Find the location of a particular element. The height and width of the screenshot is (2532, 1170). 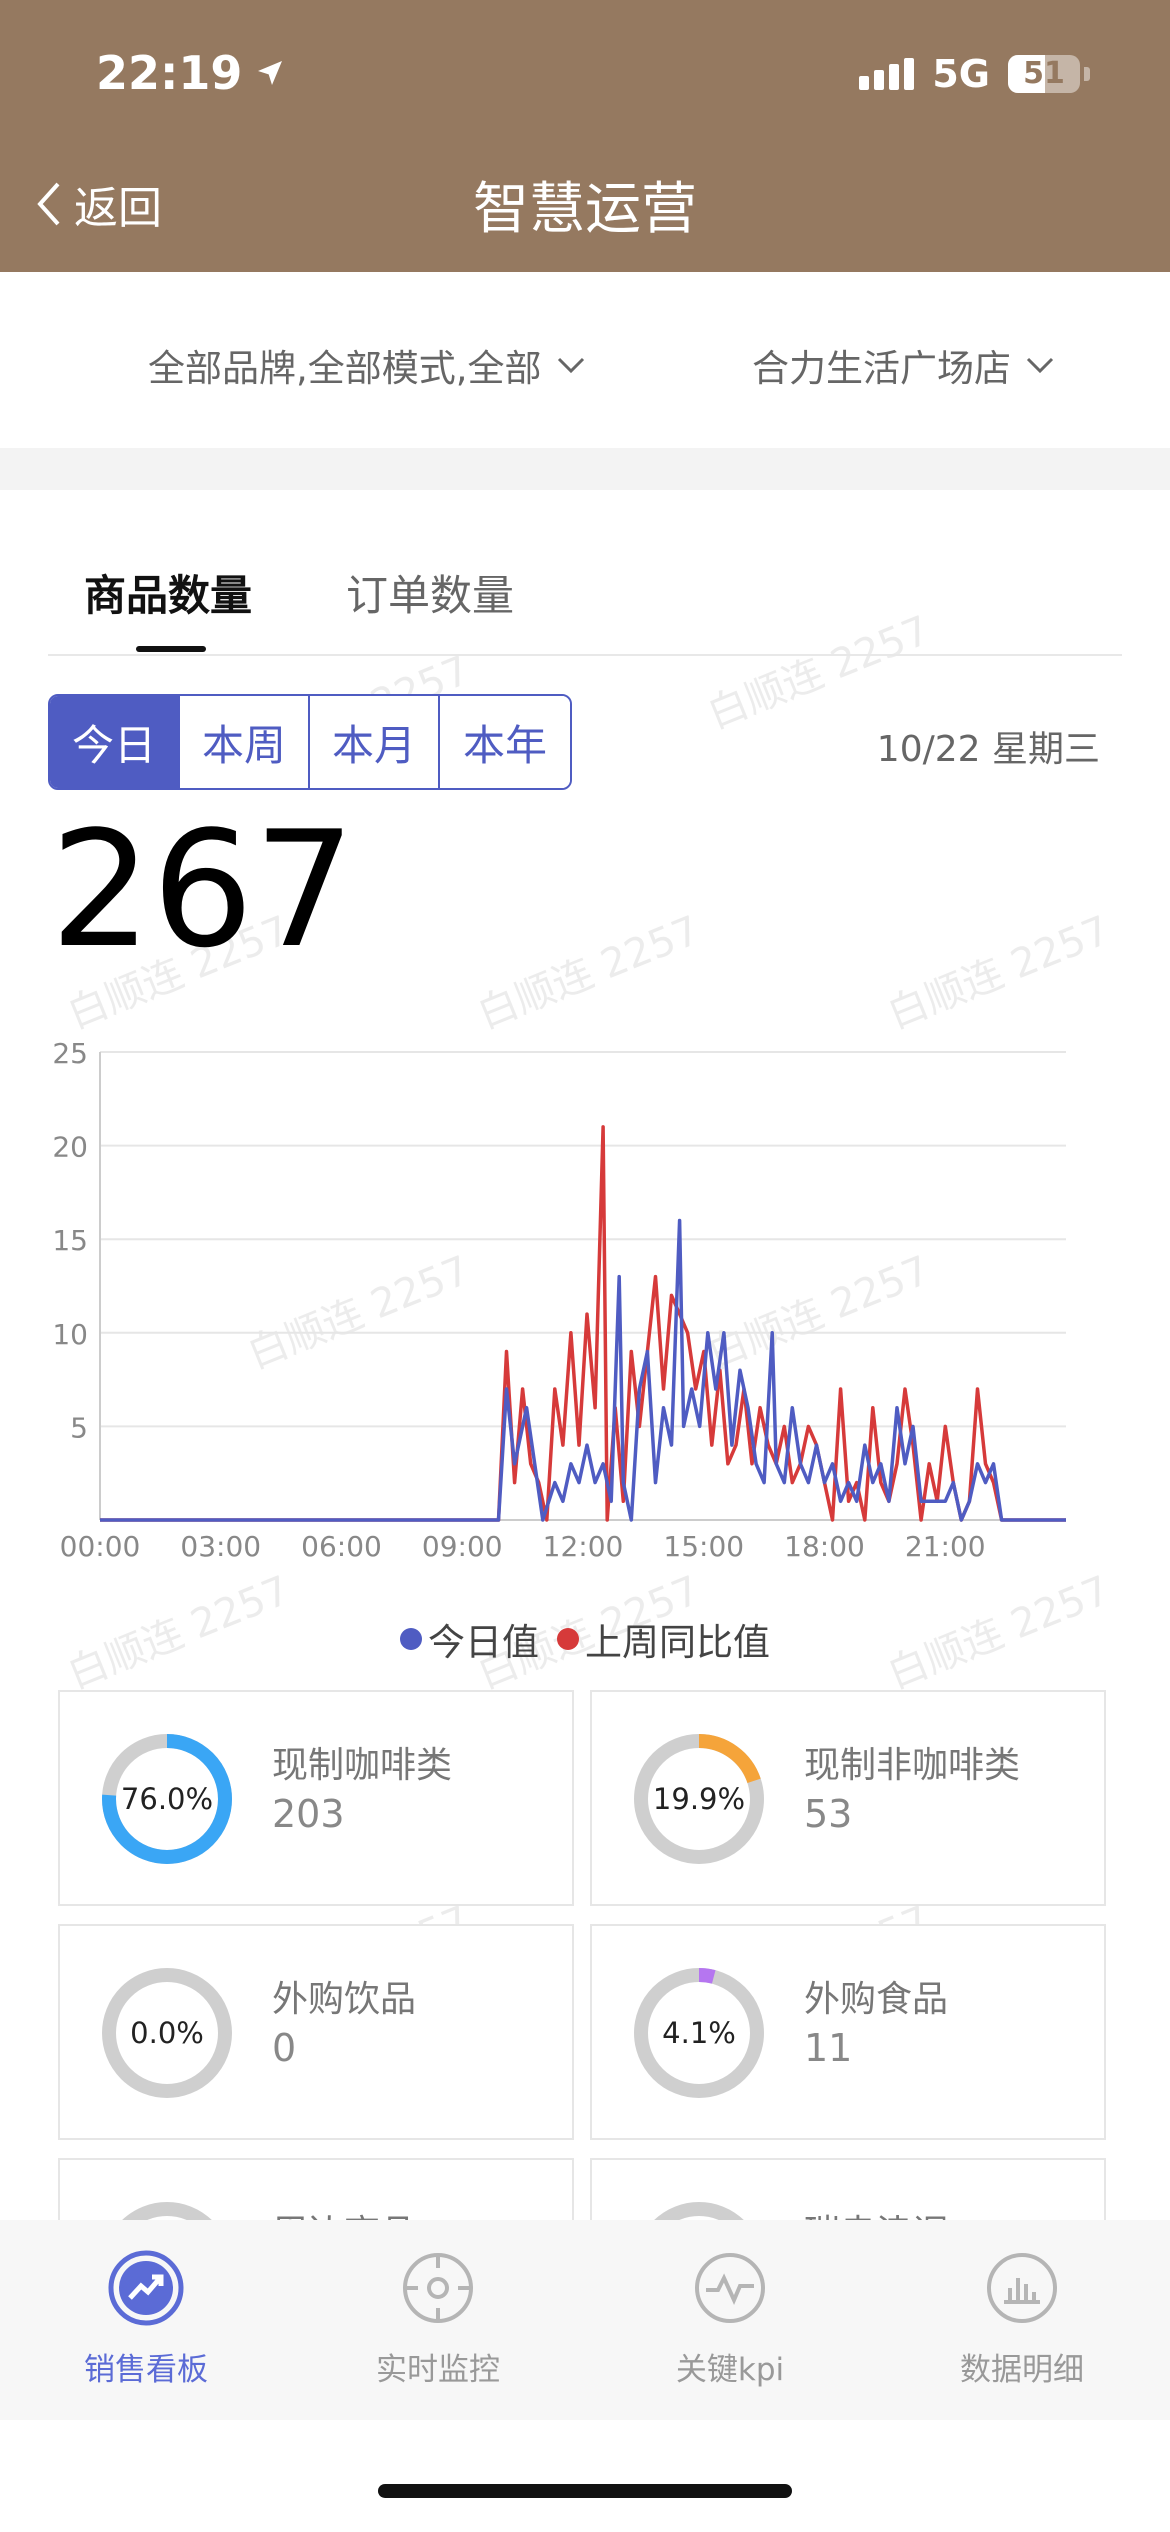

stat-label: 现制咖啡类 is located at coordinates (362, 1765).